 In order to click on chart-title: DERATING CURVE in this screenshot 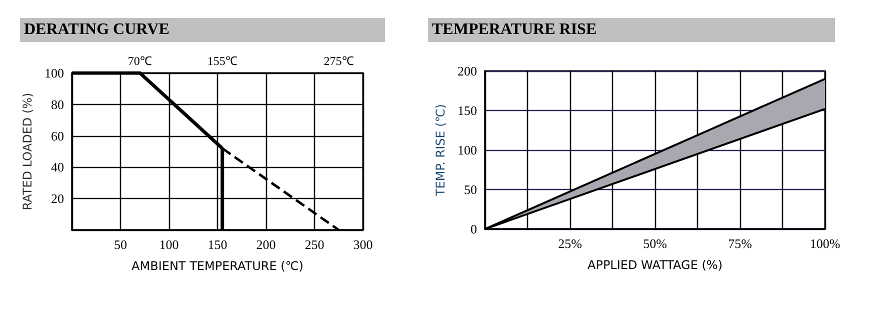, I will do `click(202, 30)`.